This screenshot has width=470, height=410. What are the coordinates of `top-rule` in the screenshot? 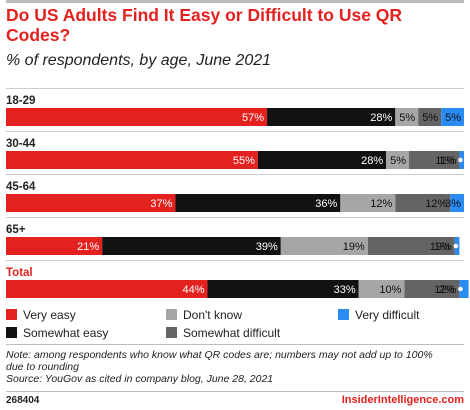 It's located at (235, 1).